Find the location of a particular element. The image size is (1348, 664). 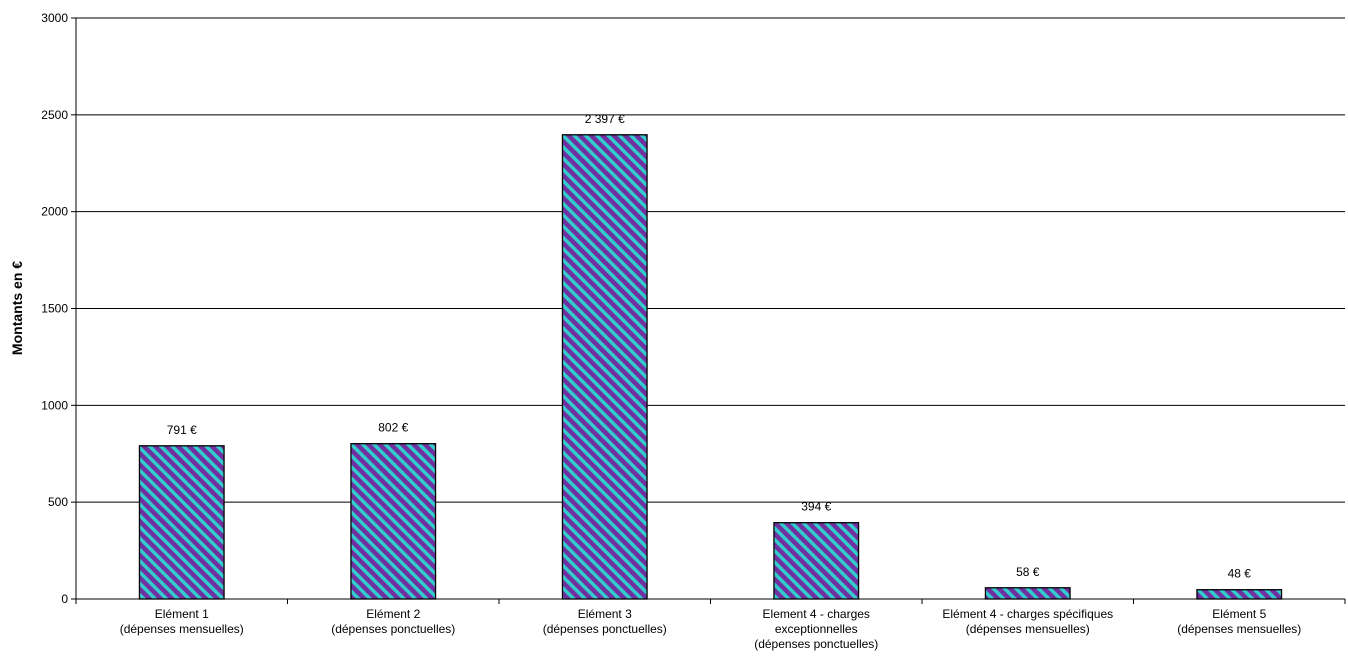

data-label: 791 € is located at coordinates (182, 430).